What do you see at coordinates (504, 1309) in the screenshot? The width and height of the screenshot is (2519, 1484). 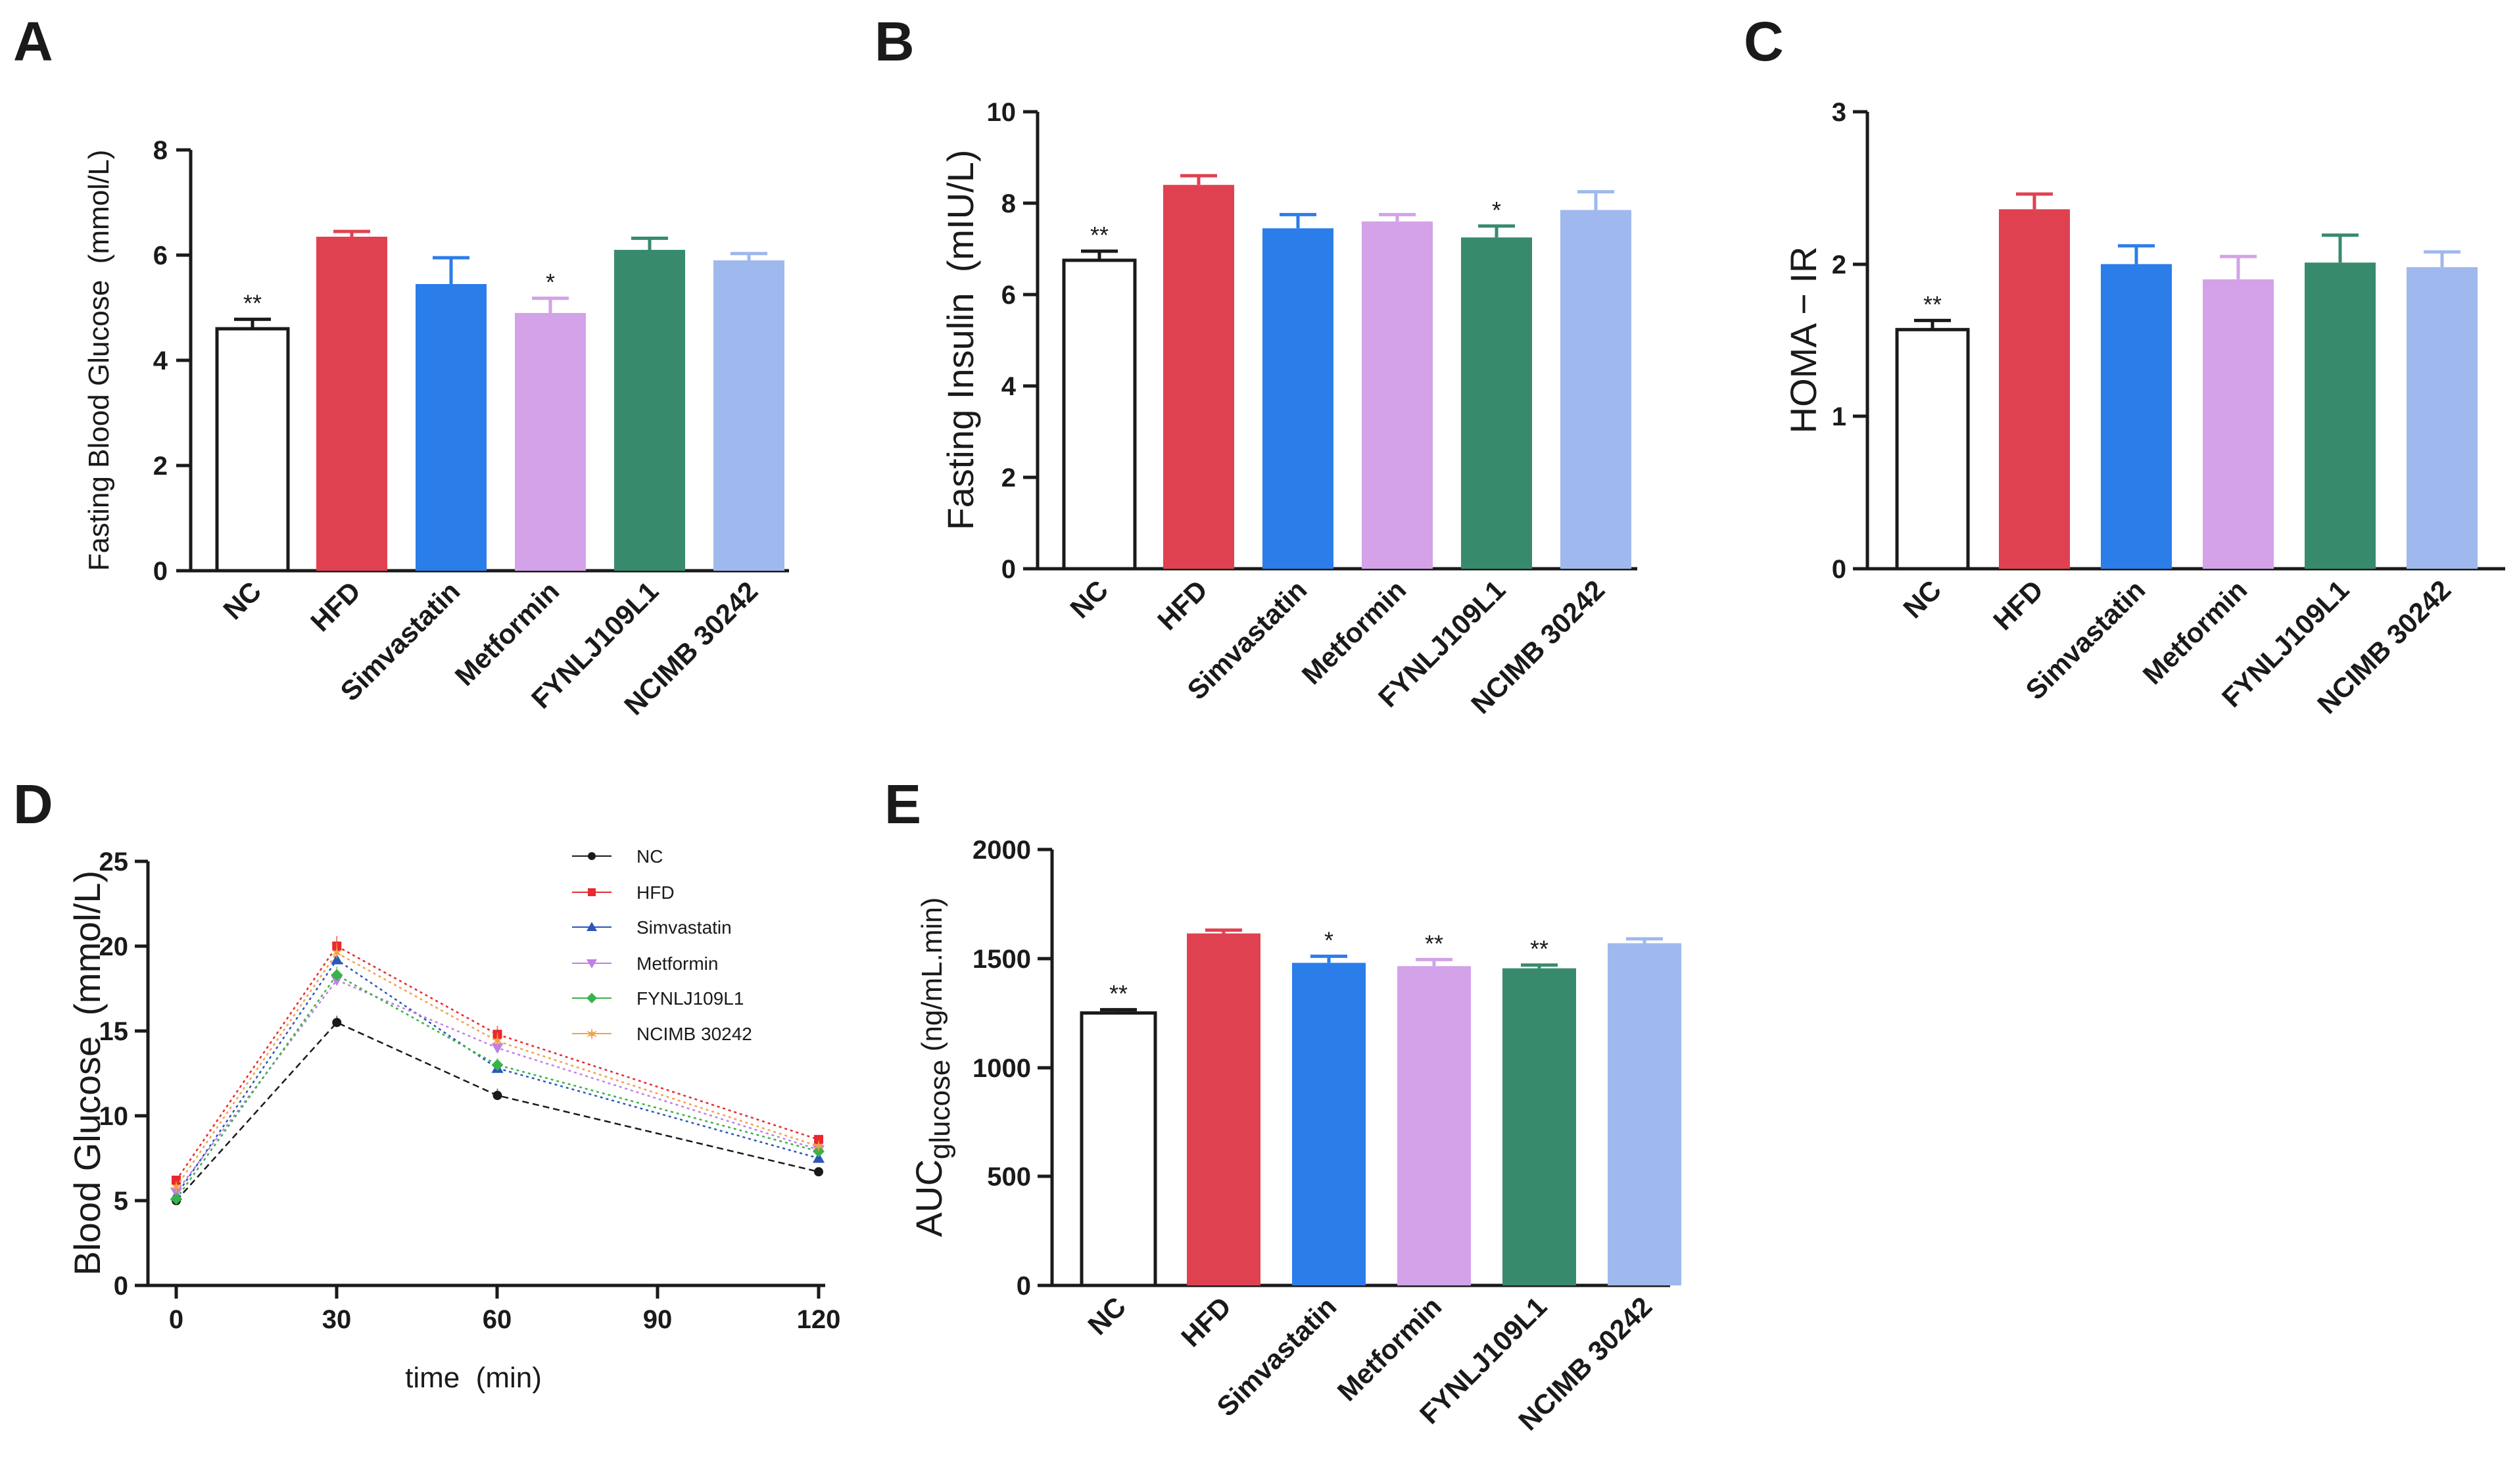 I see `panel-d-x-ticks: 0 30 60 90 120` at bounding box center [504, 1309].